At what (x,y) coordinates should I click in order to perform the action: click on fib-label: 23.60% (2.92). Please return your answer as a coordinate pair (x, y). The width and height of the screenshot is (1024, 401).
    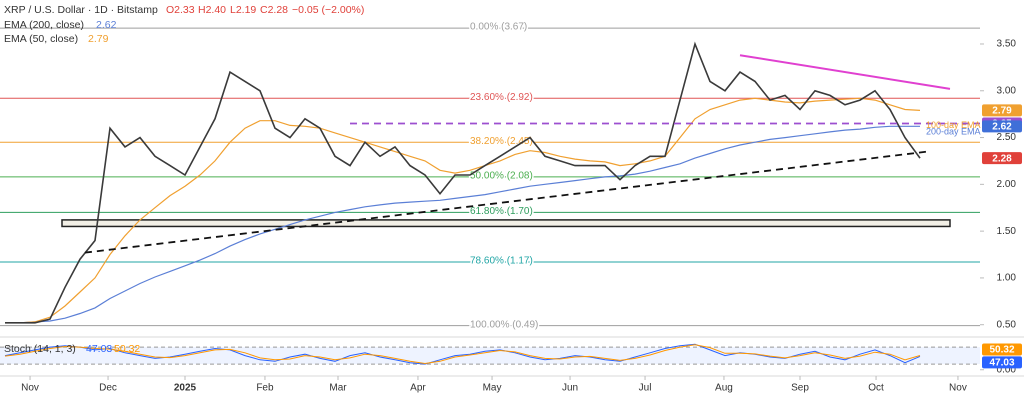
    Looking at the image, I should click on (501, 97).